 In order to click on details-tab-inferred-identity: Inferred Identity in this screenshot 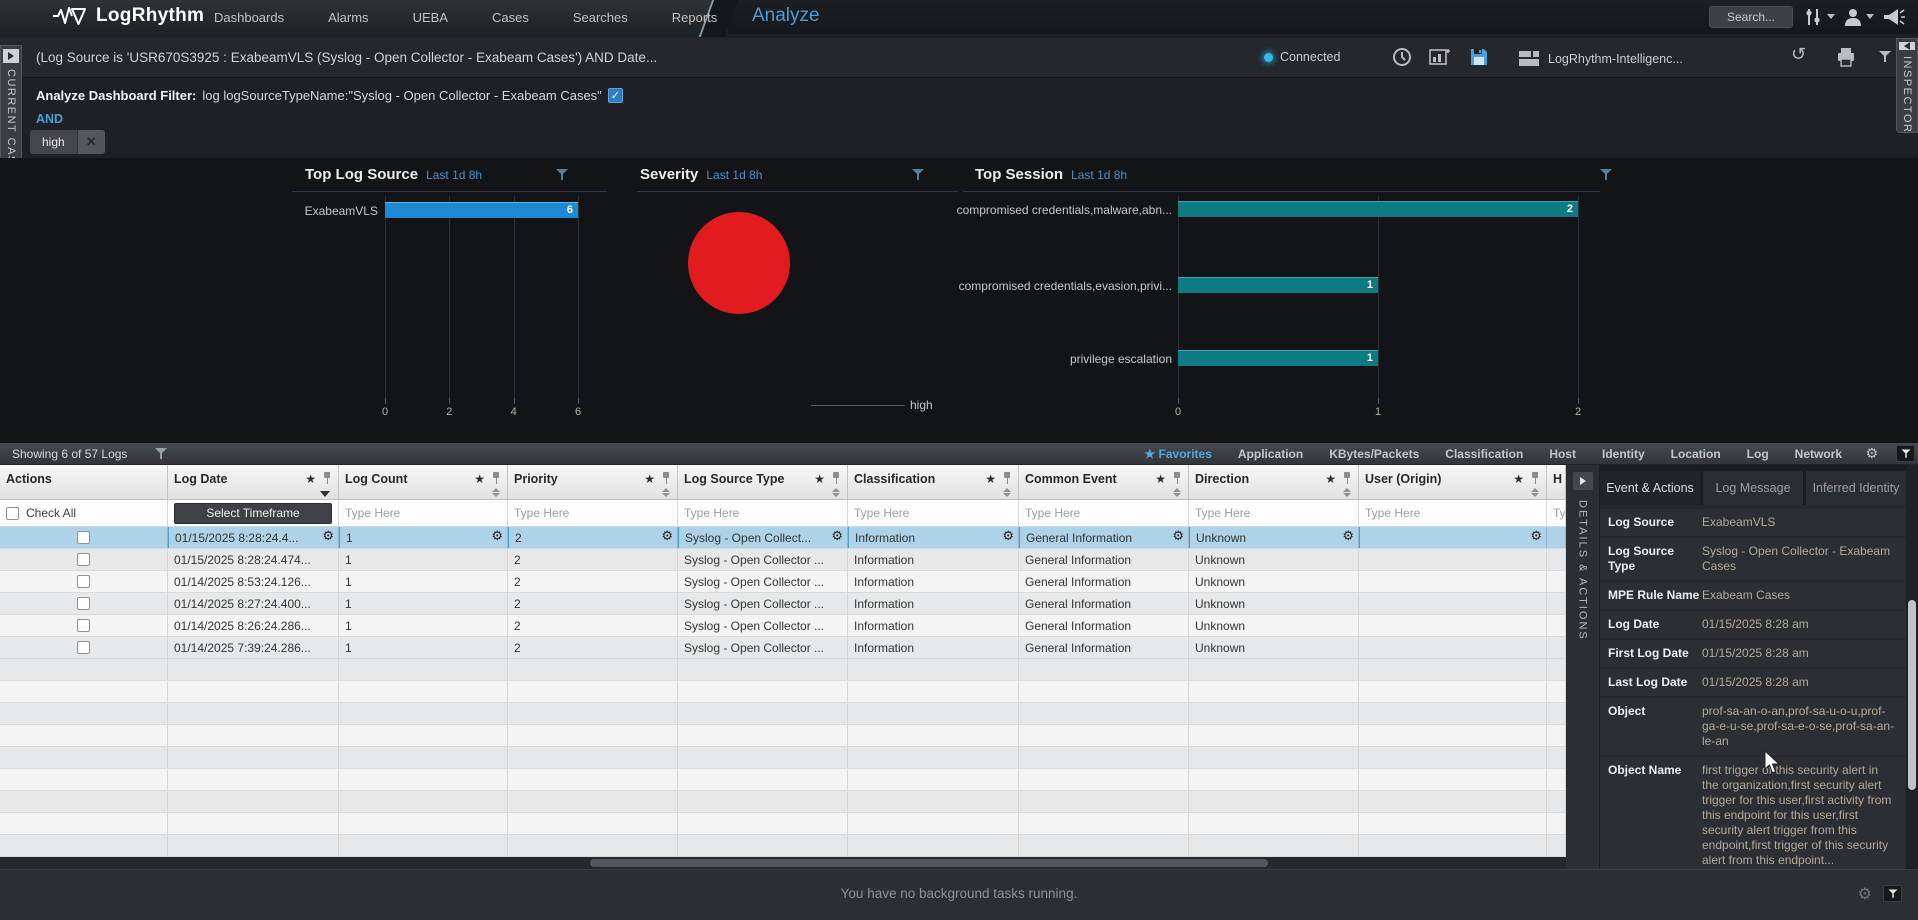, I will do `click(1856, 488)`.